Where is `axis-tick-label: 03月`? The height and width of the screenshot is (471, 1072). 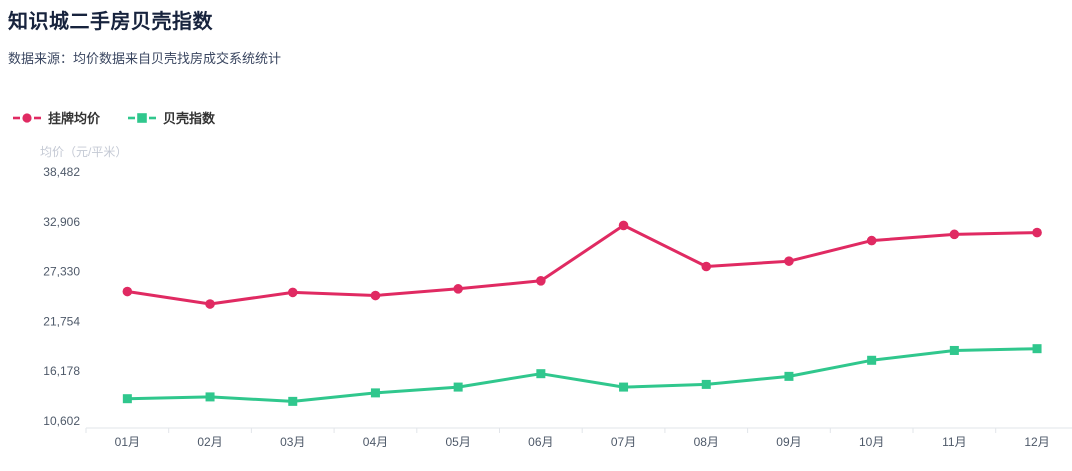 axis-tick-label: 03月 is located at coordinates (292, 442).